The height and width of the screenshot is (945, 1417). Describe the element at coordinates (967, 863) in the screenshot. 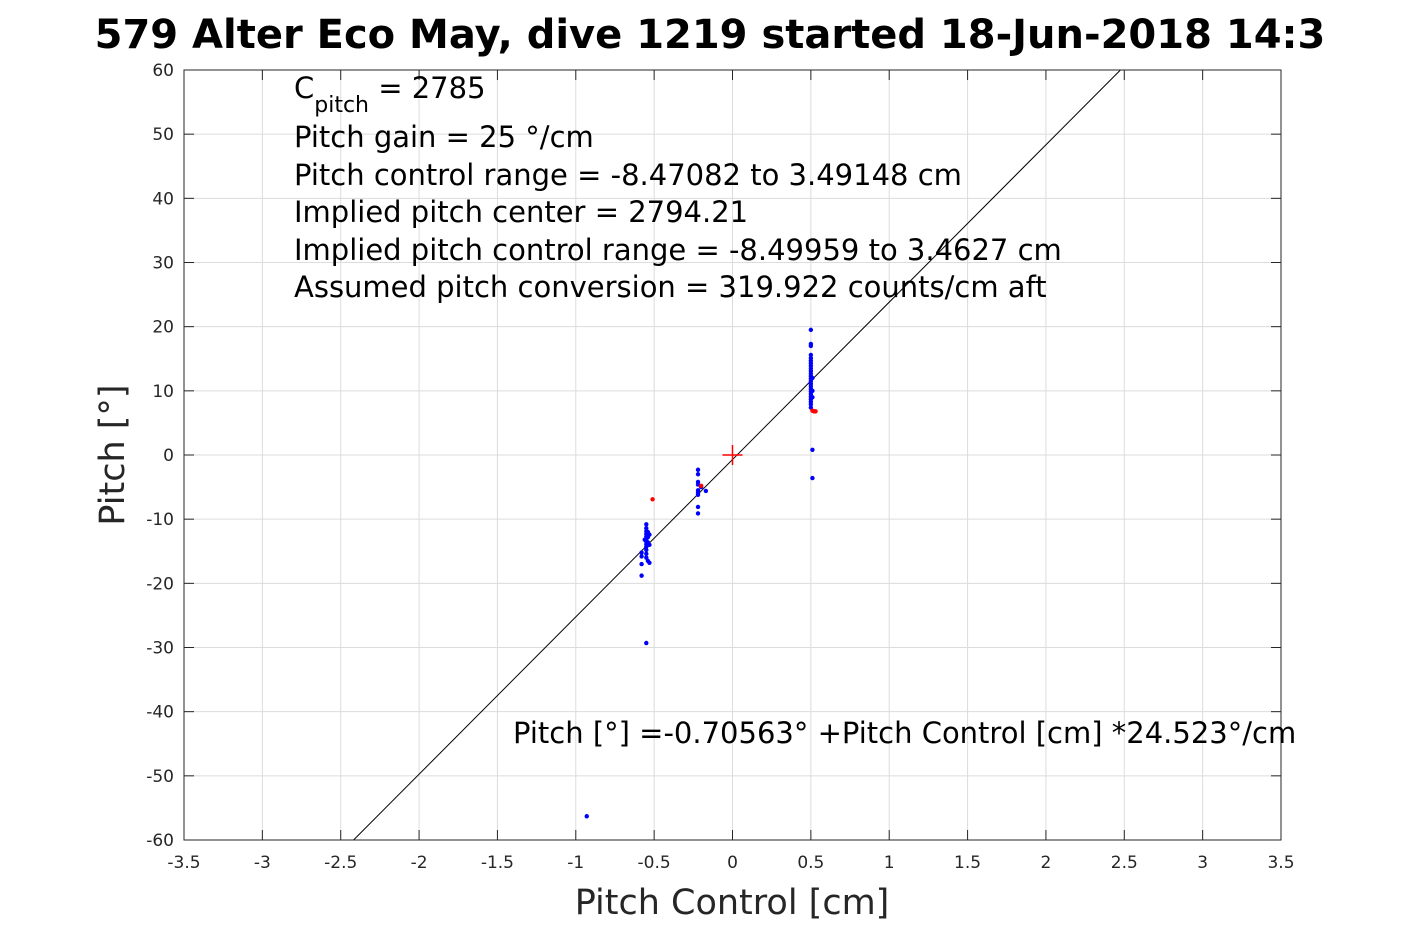

I see `x-tick-label: 1.5` at that location.